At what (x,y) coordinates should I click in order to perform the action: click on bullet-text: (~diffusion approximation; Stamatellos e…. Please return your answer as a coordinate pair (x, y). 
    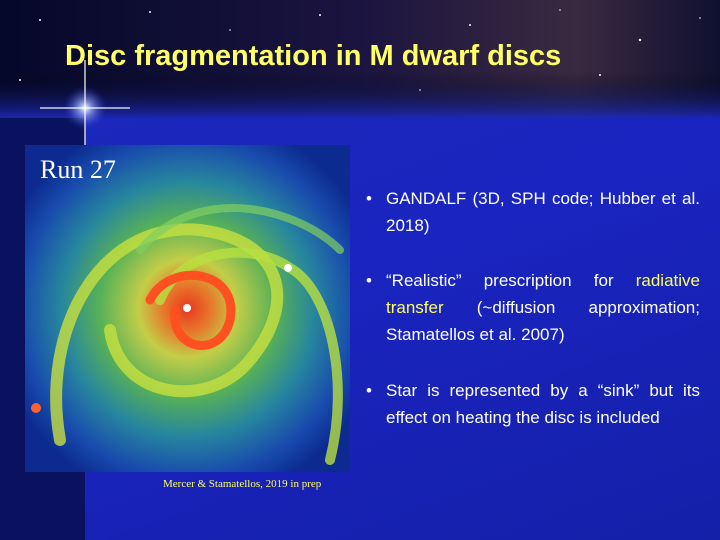
    Looking at the image, I should click on (543, 321).